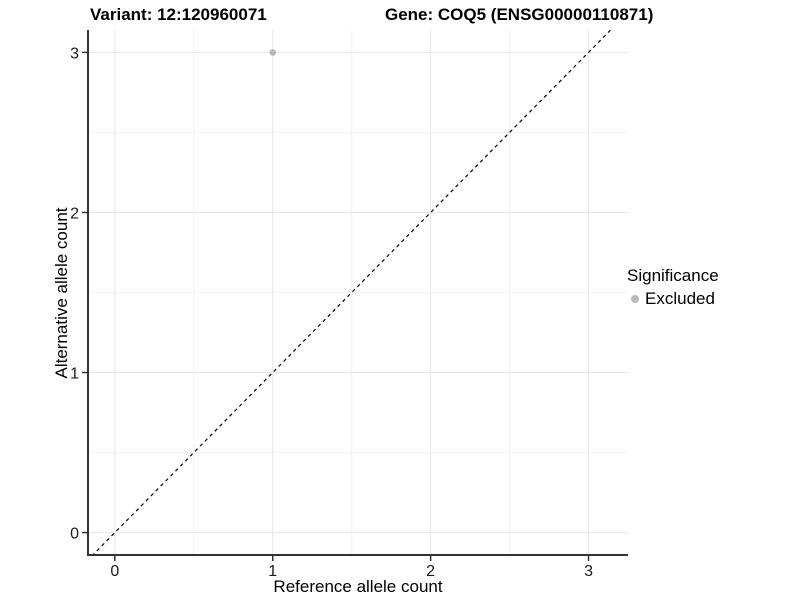 Image resolution: width=800 pixels, height=600 pixels. I want to click on y-tick-label: 2, so click(74, 213).